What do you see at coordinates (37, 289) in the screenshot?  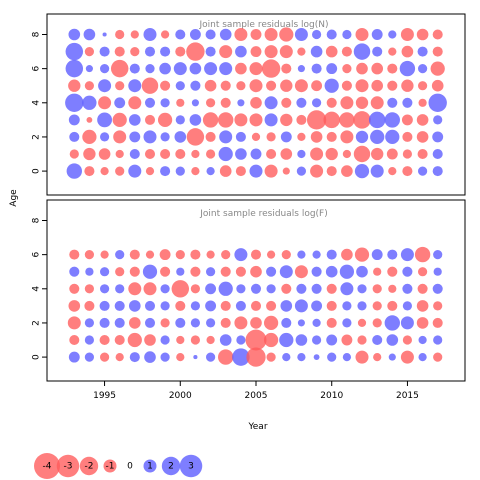 I see `y-tick-label: 4` at bounding box center [37, 289].